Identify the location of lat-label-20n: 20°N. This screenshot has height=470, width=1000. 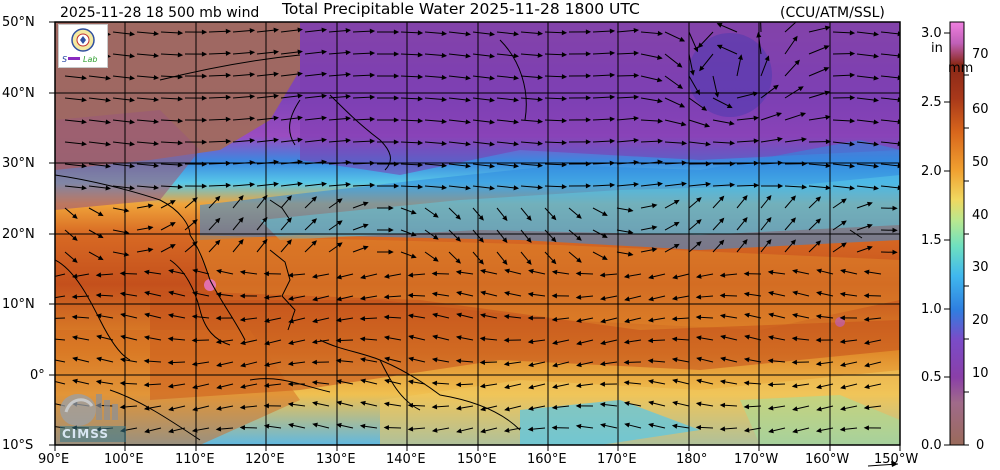
(18, 234).